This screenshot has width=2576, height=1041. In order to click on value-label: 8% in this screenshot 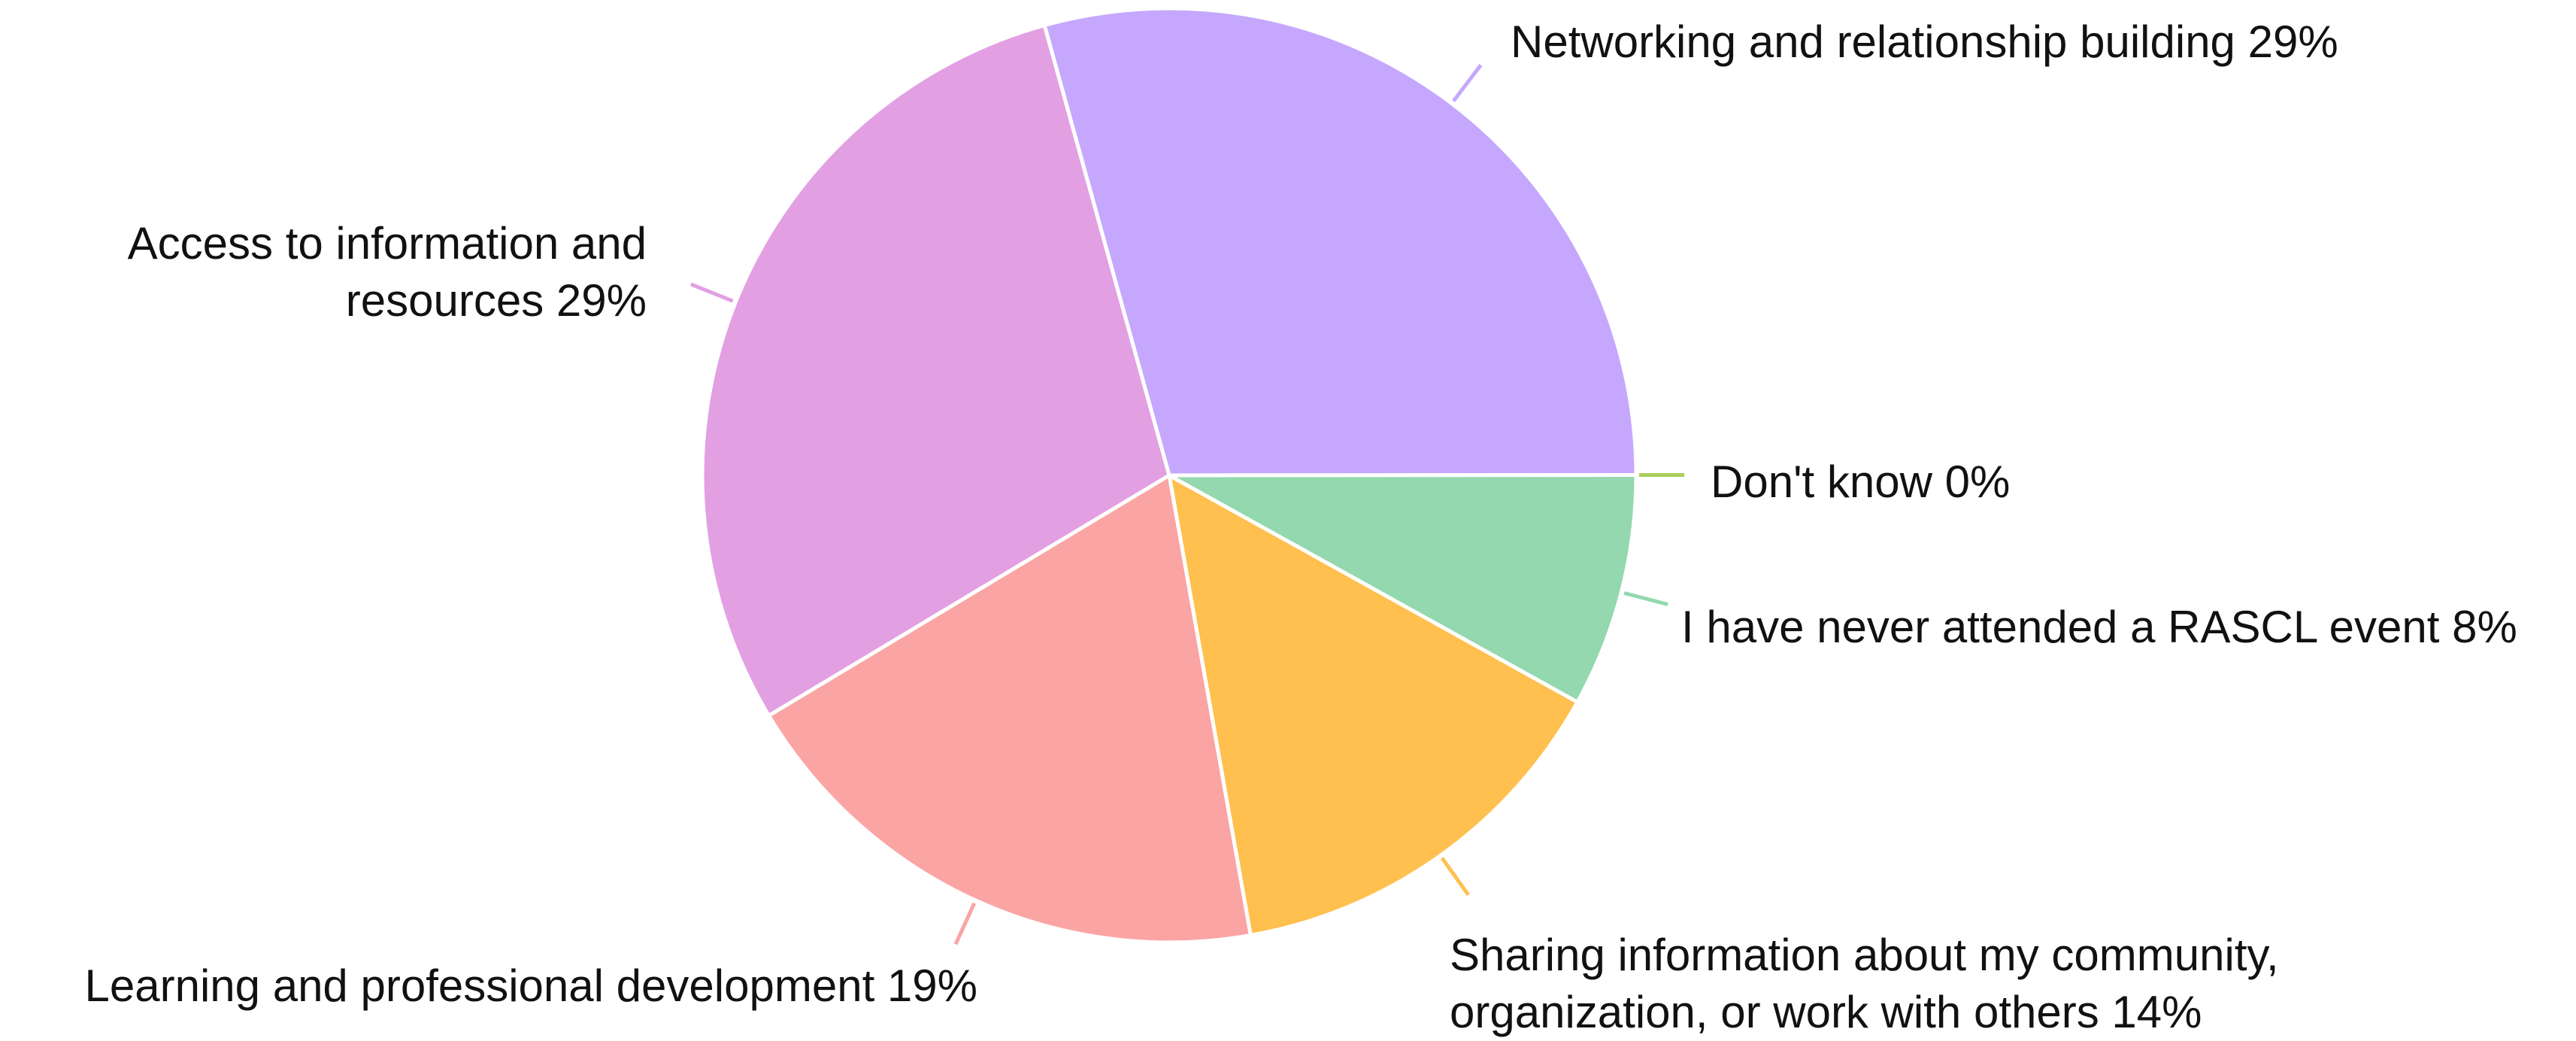, I will do `click(2484, 627)`.